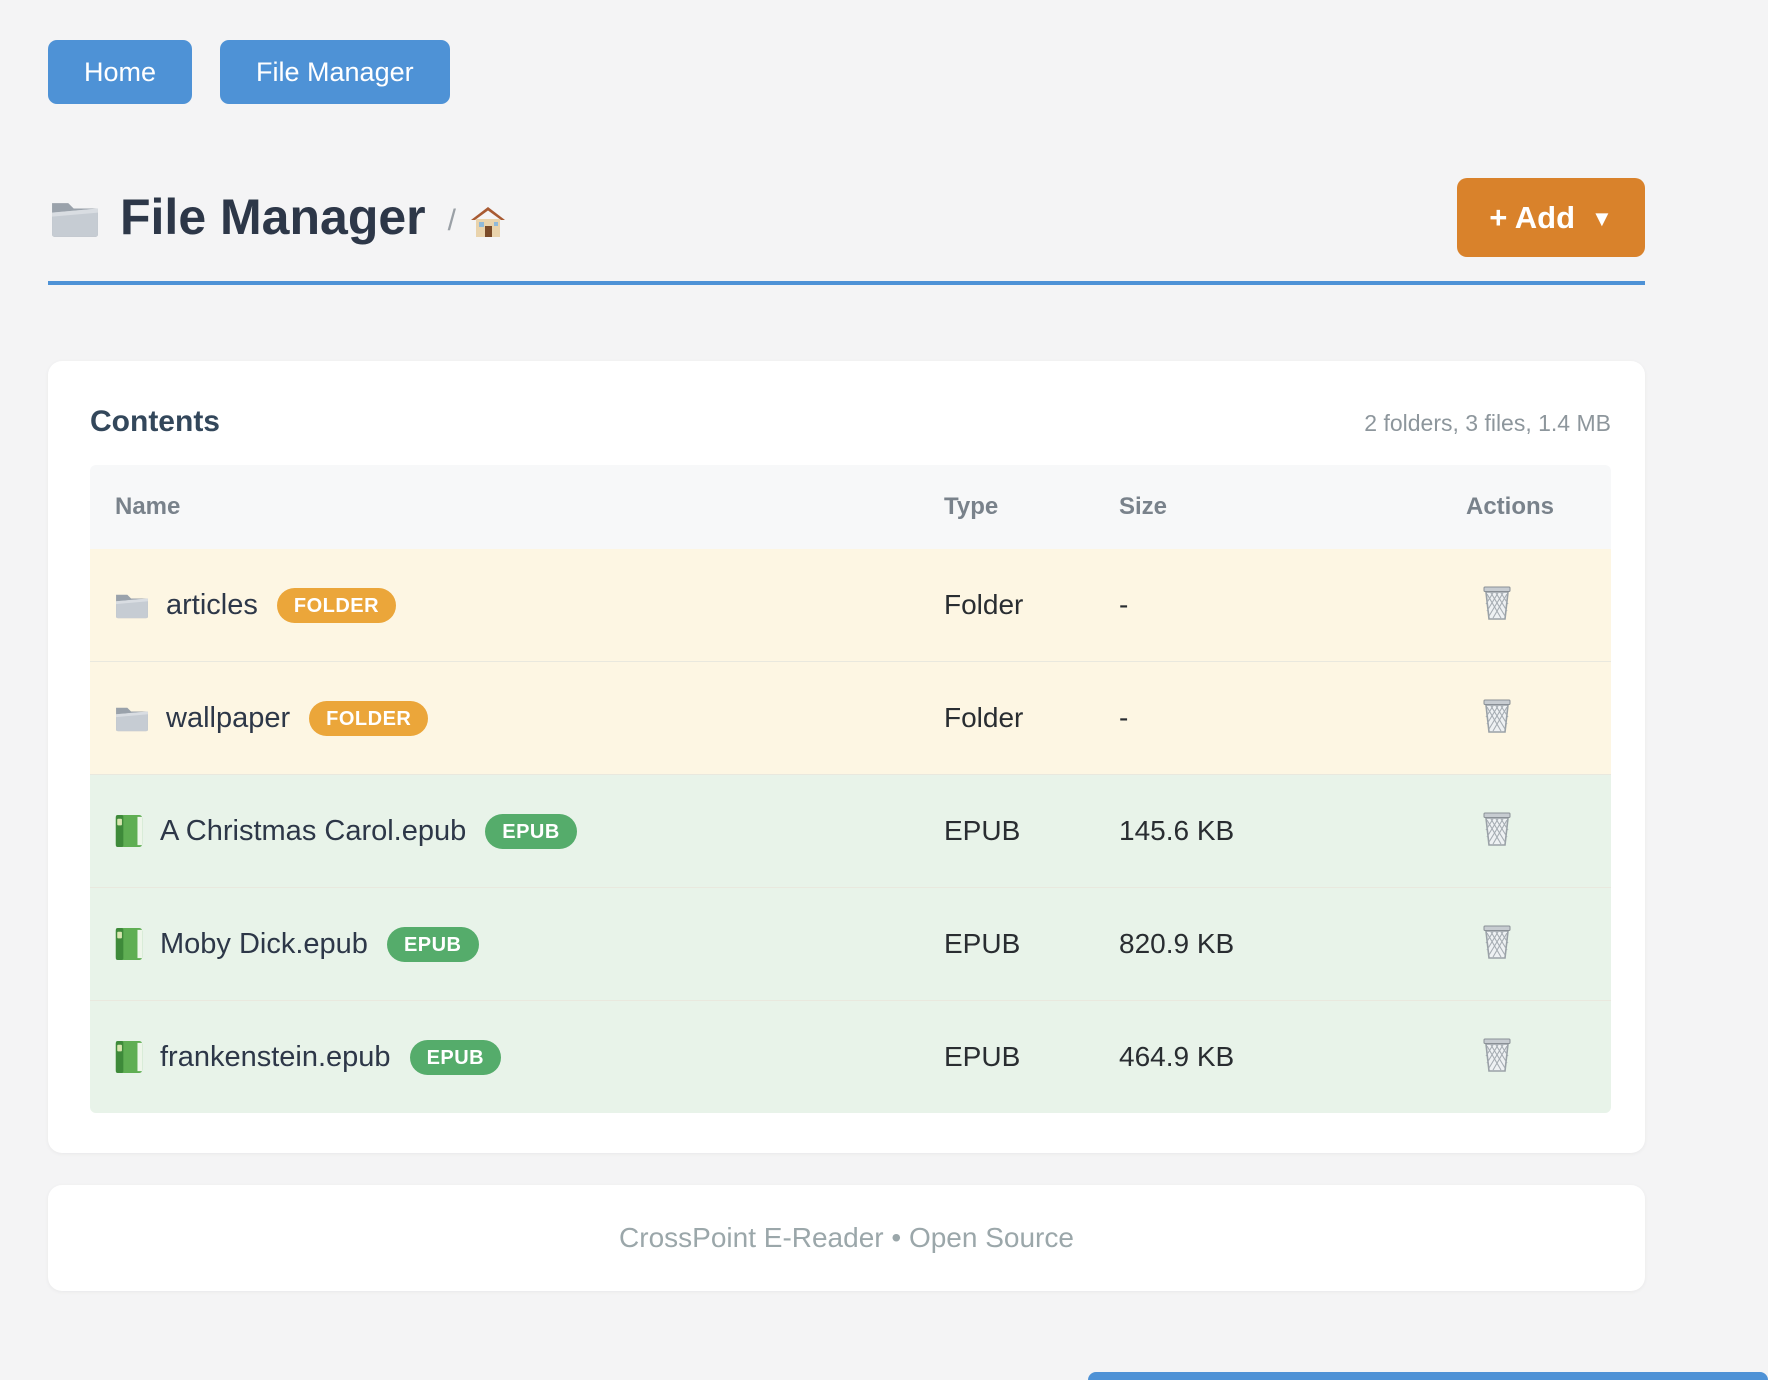 The image size is (1768, 1380). I want to click on caret-down-icon: ▼, so click(1602, 218).